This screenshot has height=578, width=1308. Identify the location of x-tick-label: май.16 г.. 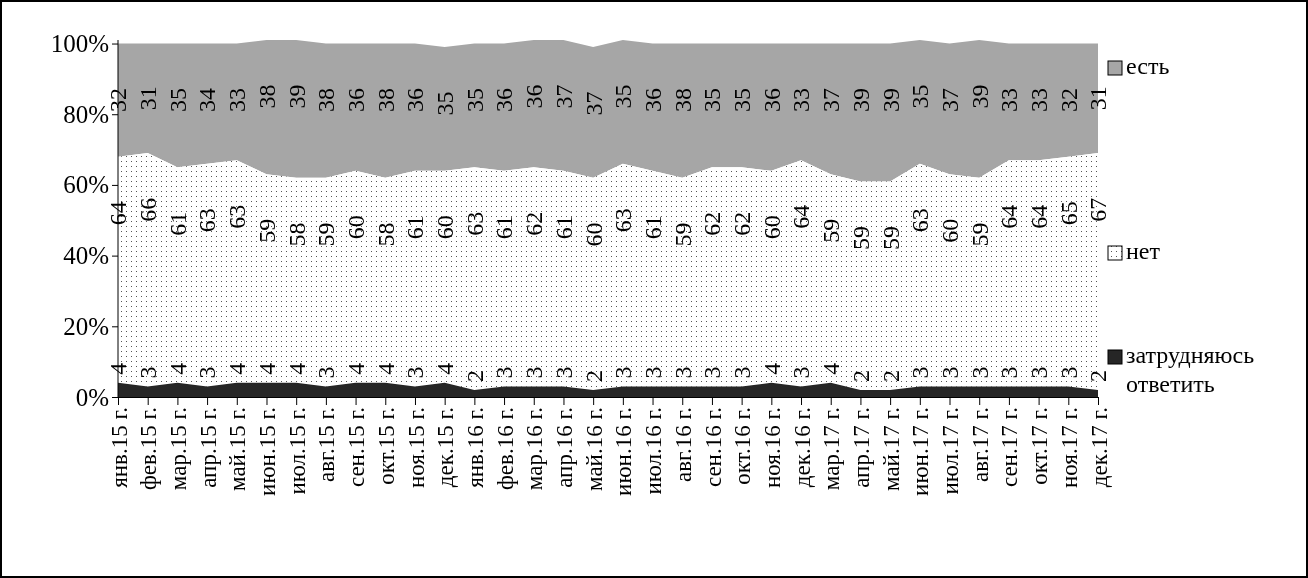
(594, 449).